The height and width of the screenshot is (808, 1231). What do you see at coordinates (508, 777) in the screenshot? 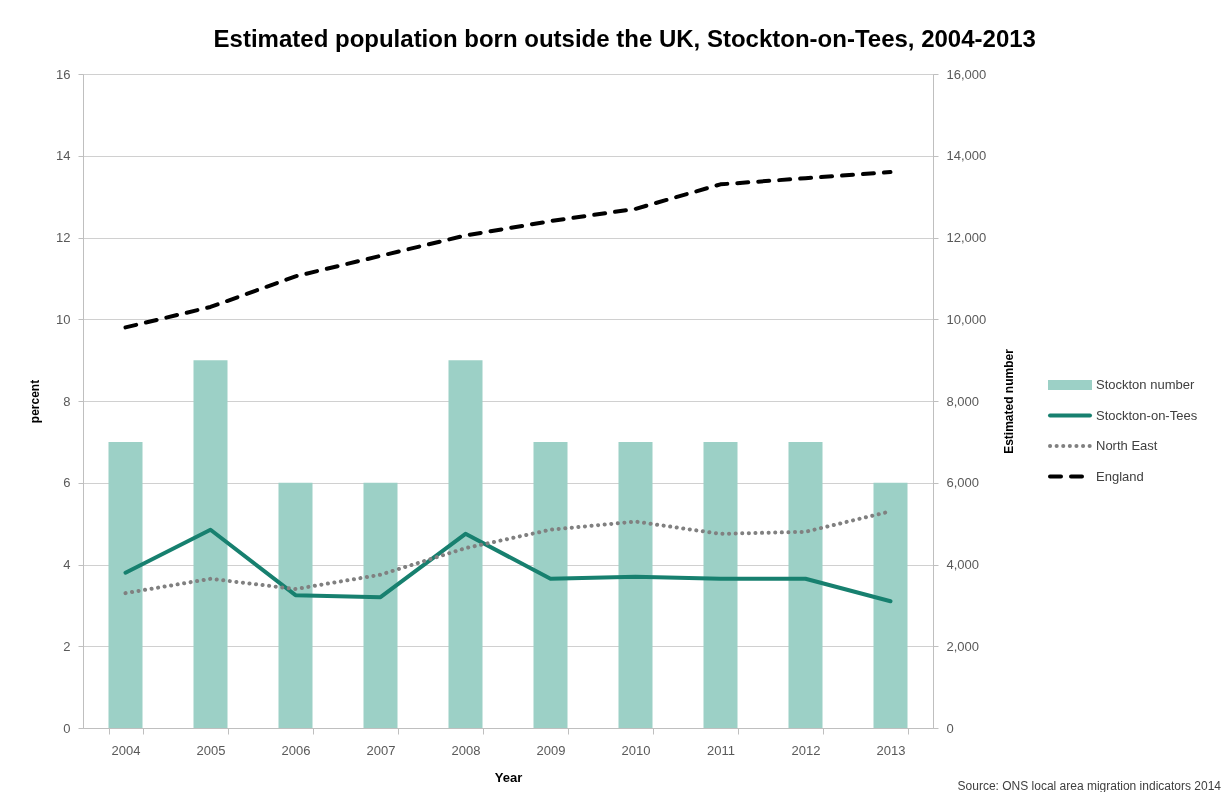
I see `x-axis-title: Year` at bounding box center [508, 777].